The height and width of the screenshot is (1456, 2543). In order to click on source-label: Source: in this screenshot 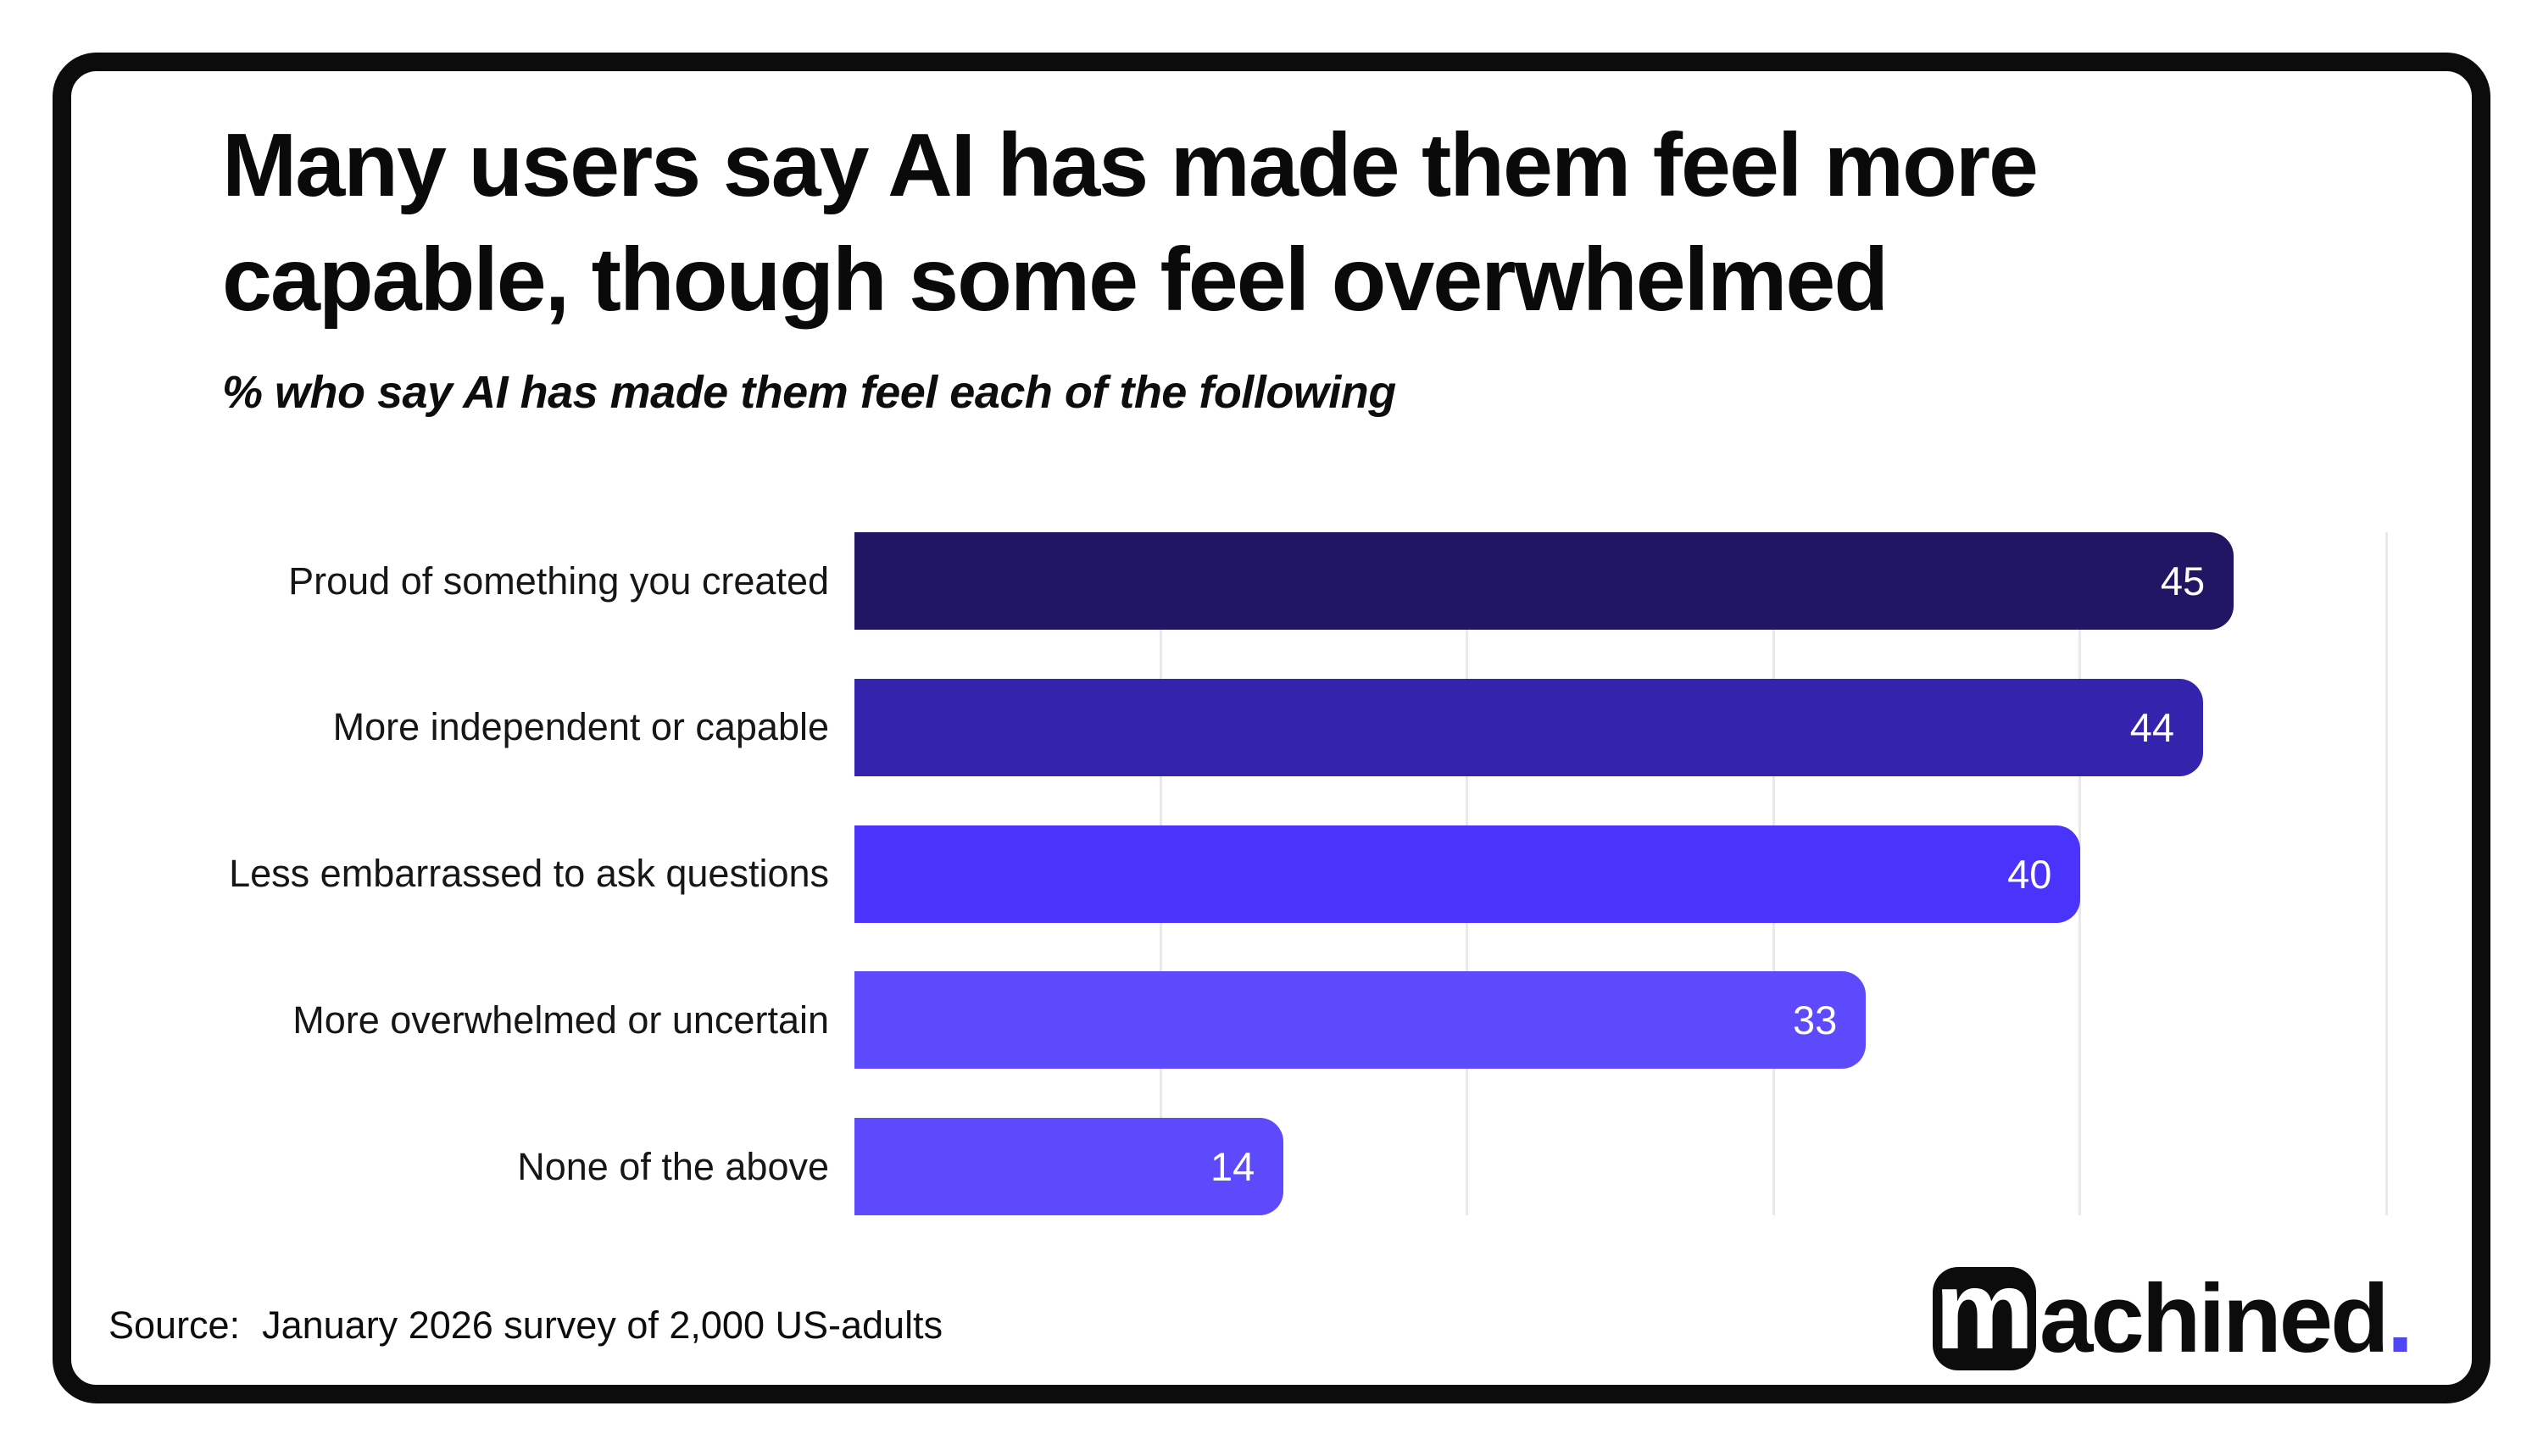, I will do `click(175, 1325)`.